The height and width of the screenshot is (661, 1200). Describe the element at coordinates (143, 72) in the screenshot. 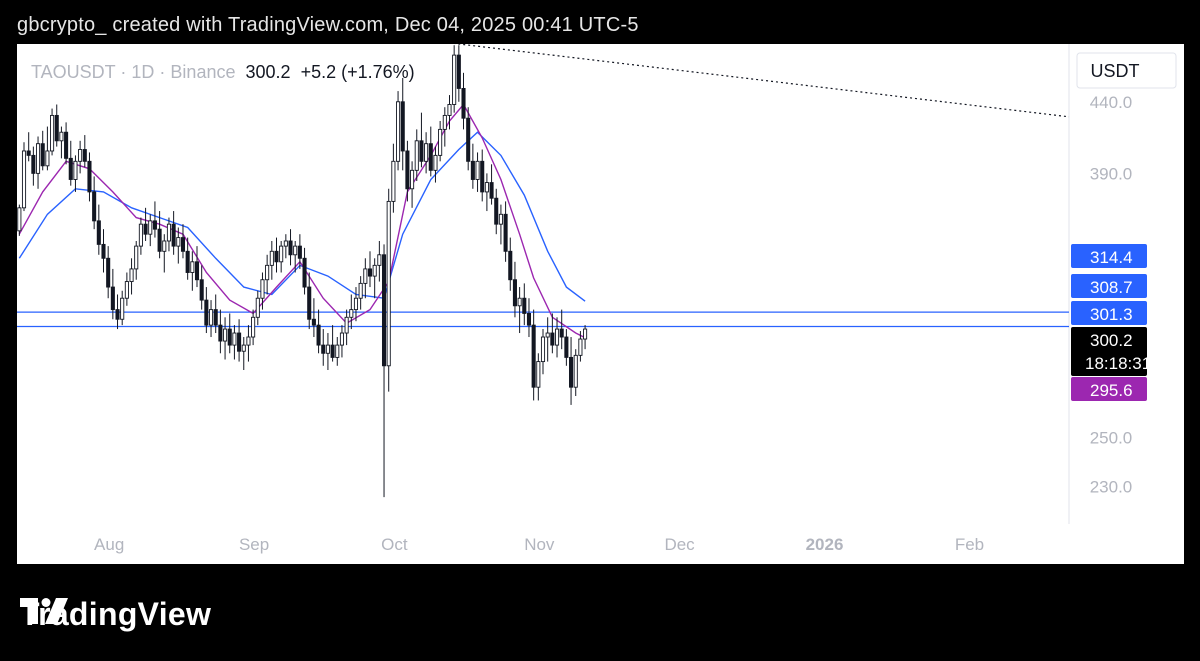

I see `symbol-interval: 1D` at that location.